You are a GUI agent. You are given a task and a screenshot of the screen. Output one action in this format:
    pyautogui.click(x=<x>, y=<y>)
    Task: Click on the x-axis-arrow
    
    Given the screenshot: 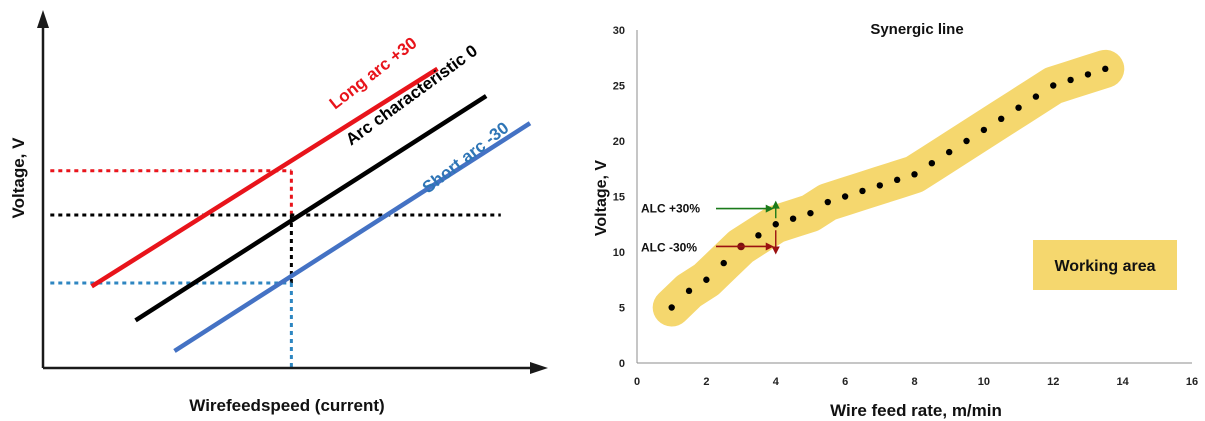 What is the action you would take?
    pyautogui.click(x=539, y=368)
    